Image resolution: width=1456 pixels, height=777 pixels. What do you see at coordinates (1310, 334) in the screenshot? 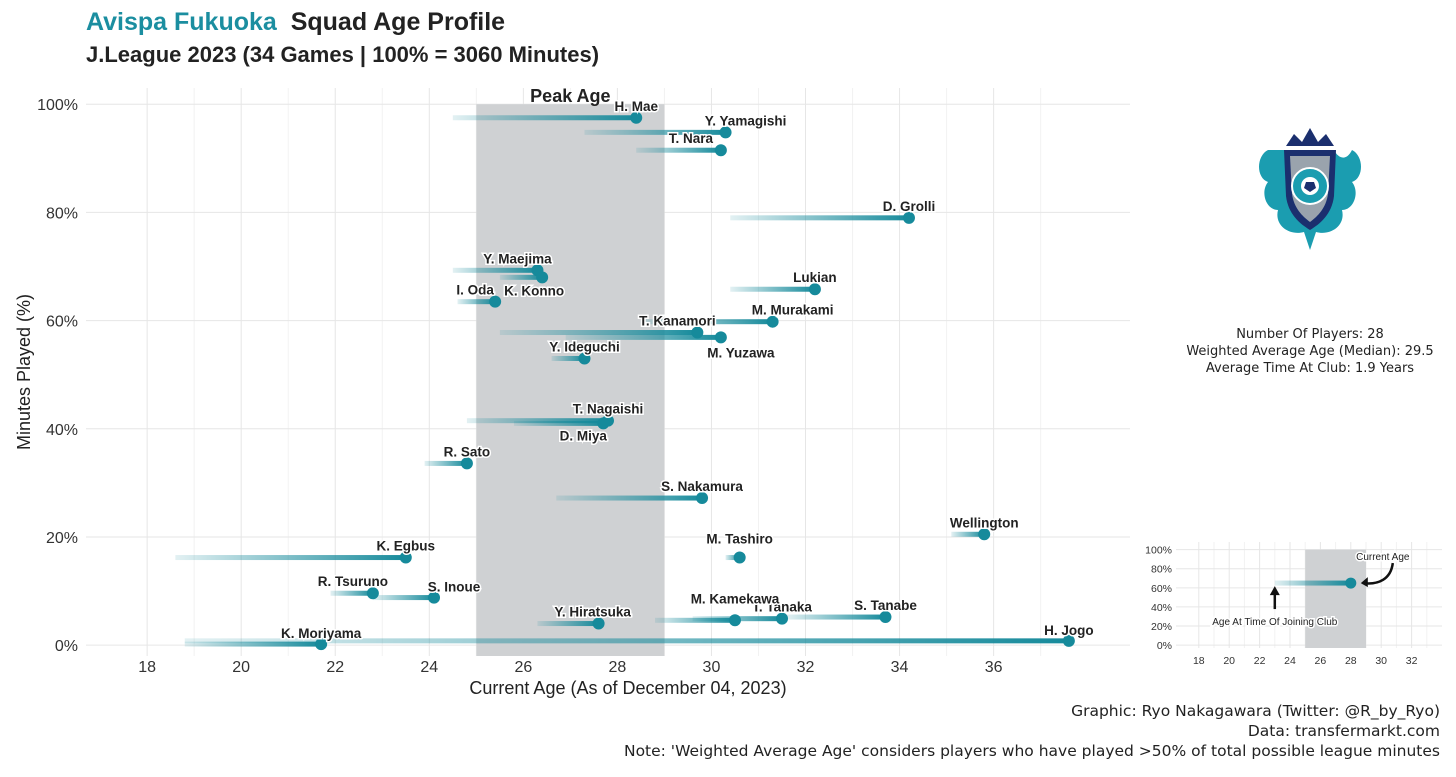
I see `stat-players: Number Of Players: 28` at bounding box center [1310, 334].